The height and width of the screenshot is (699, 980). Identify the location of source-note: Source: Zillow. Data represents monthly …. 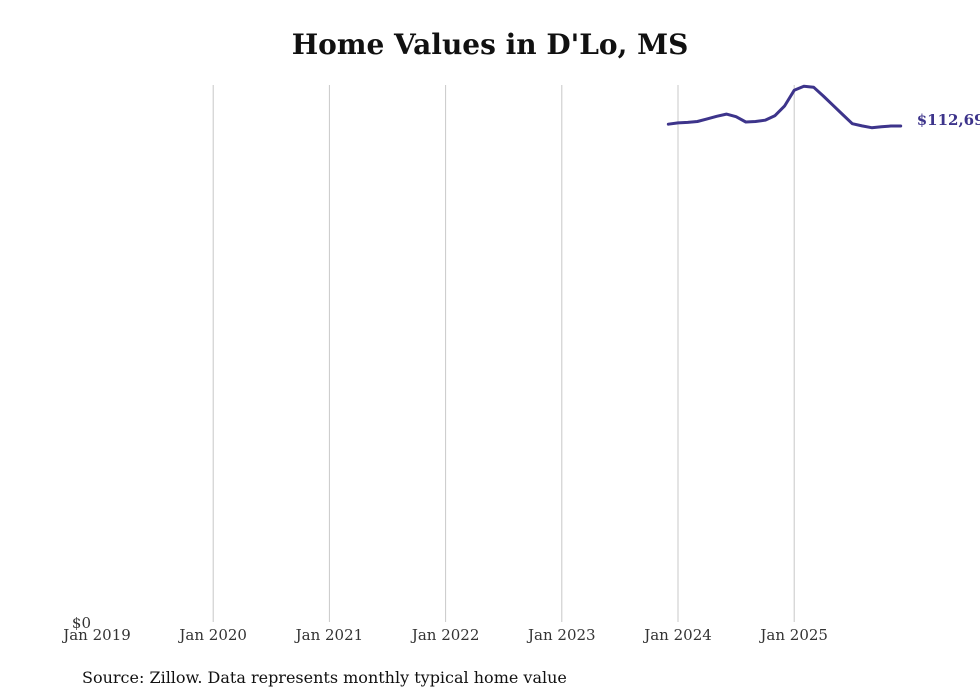
(324, 677).